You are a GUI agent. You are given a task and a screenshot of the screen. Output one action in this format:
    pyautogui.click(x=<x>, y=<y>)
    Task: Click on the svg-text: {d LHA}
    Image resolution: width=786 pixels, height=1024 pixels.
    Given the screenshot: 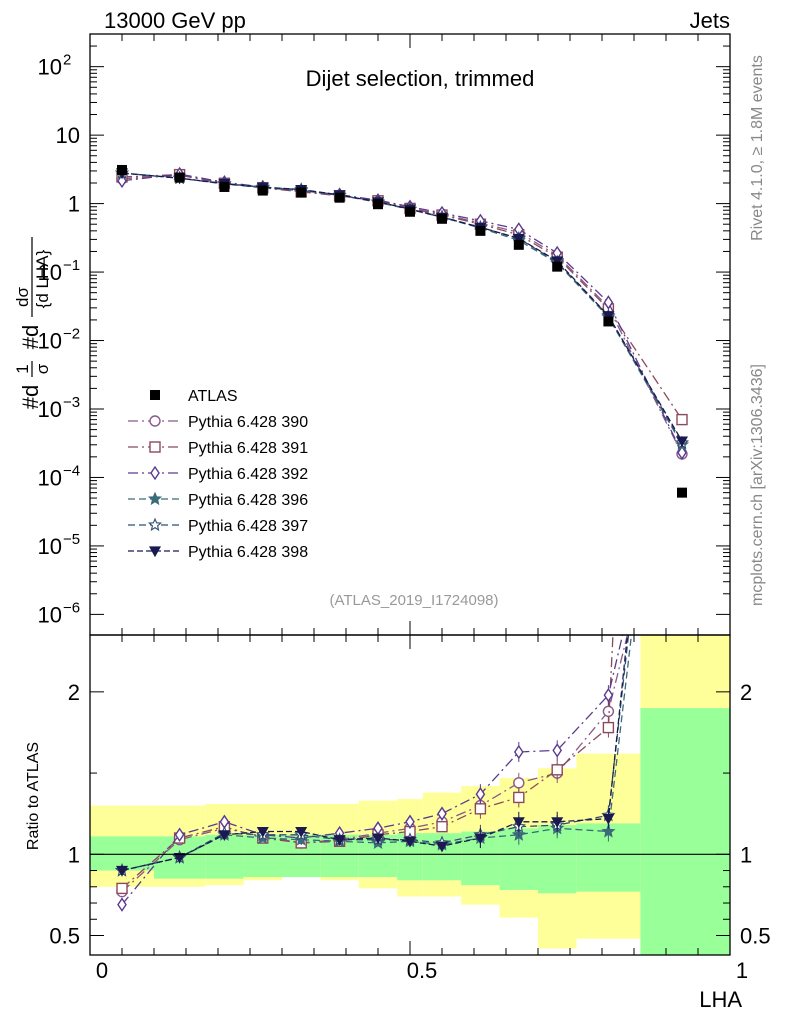 What is the action you would take?
    pyautogui.click(x=42, y=278)
    